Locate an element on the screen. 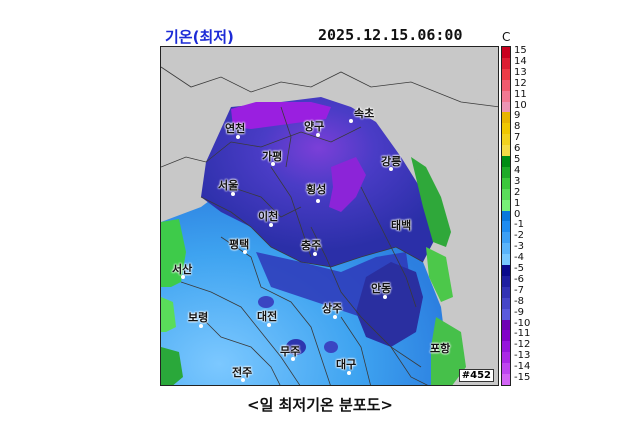 Image resolution: width=640 pixels, height=426 pixels. scale-tick-label: 3 is located at coordinates (517, 181).